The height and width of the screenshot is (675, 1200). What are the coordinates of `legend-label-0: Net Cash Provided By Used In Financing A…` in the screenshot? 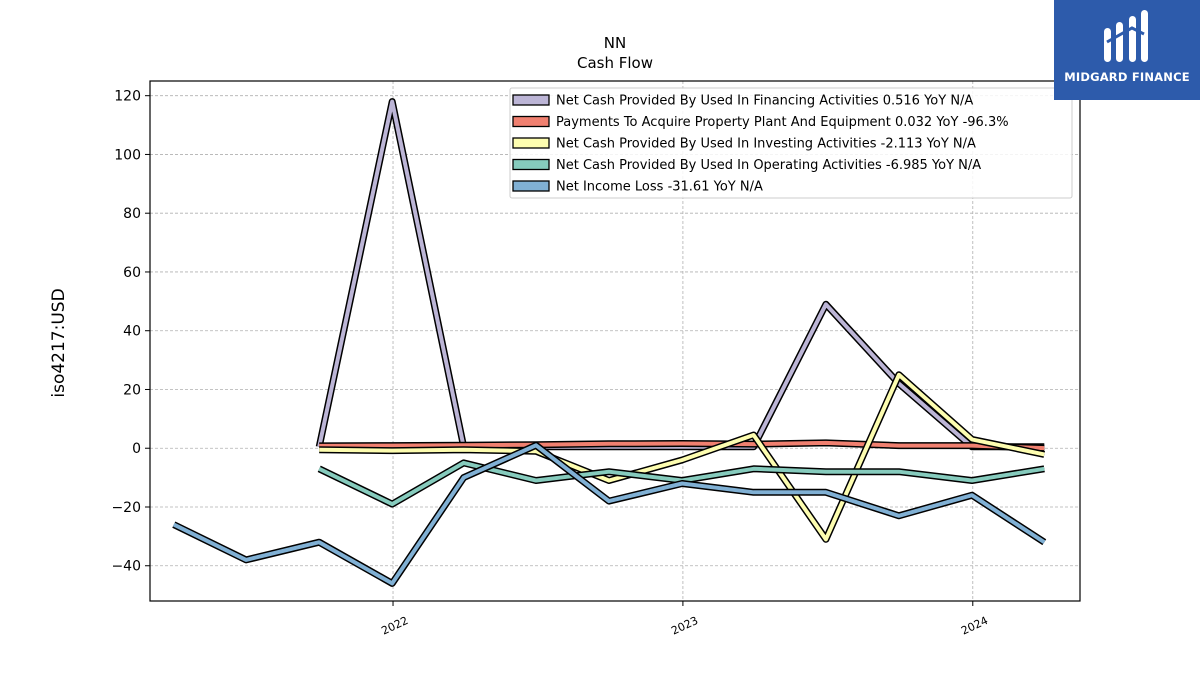 It's located at (764, 101).